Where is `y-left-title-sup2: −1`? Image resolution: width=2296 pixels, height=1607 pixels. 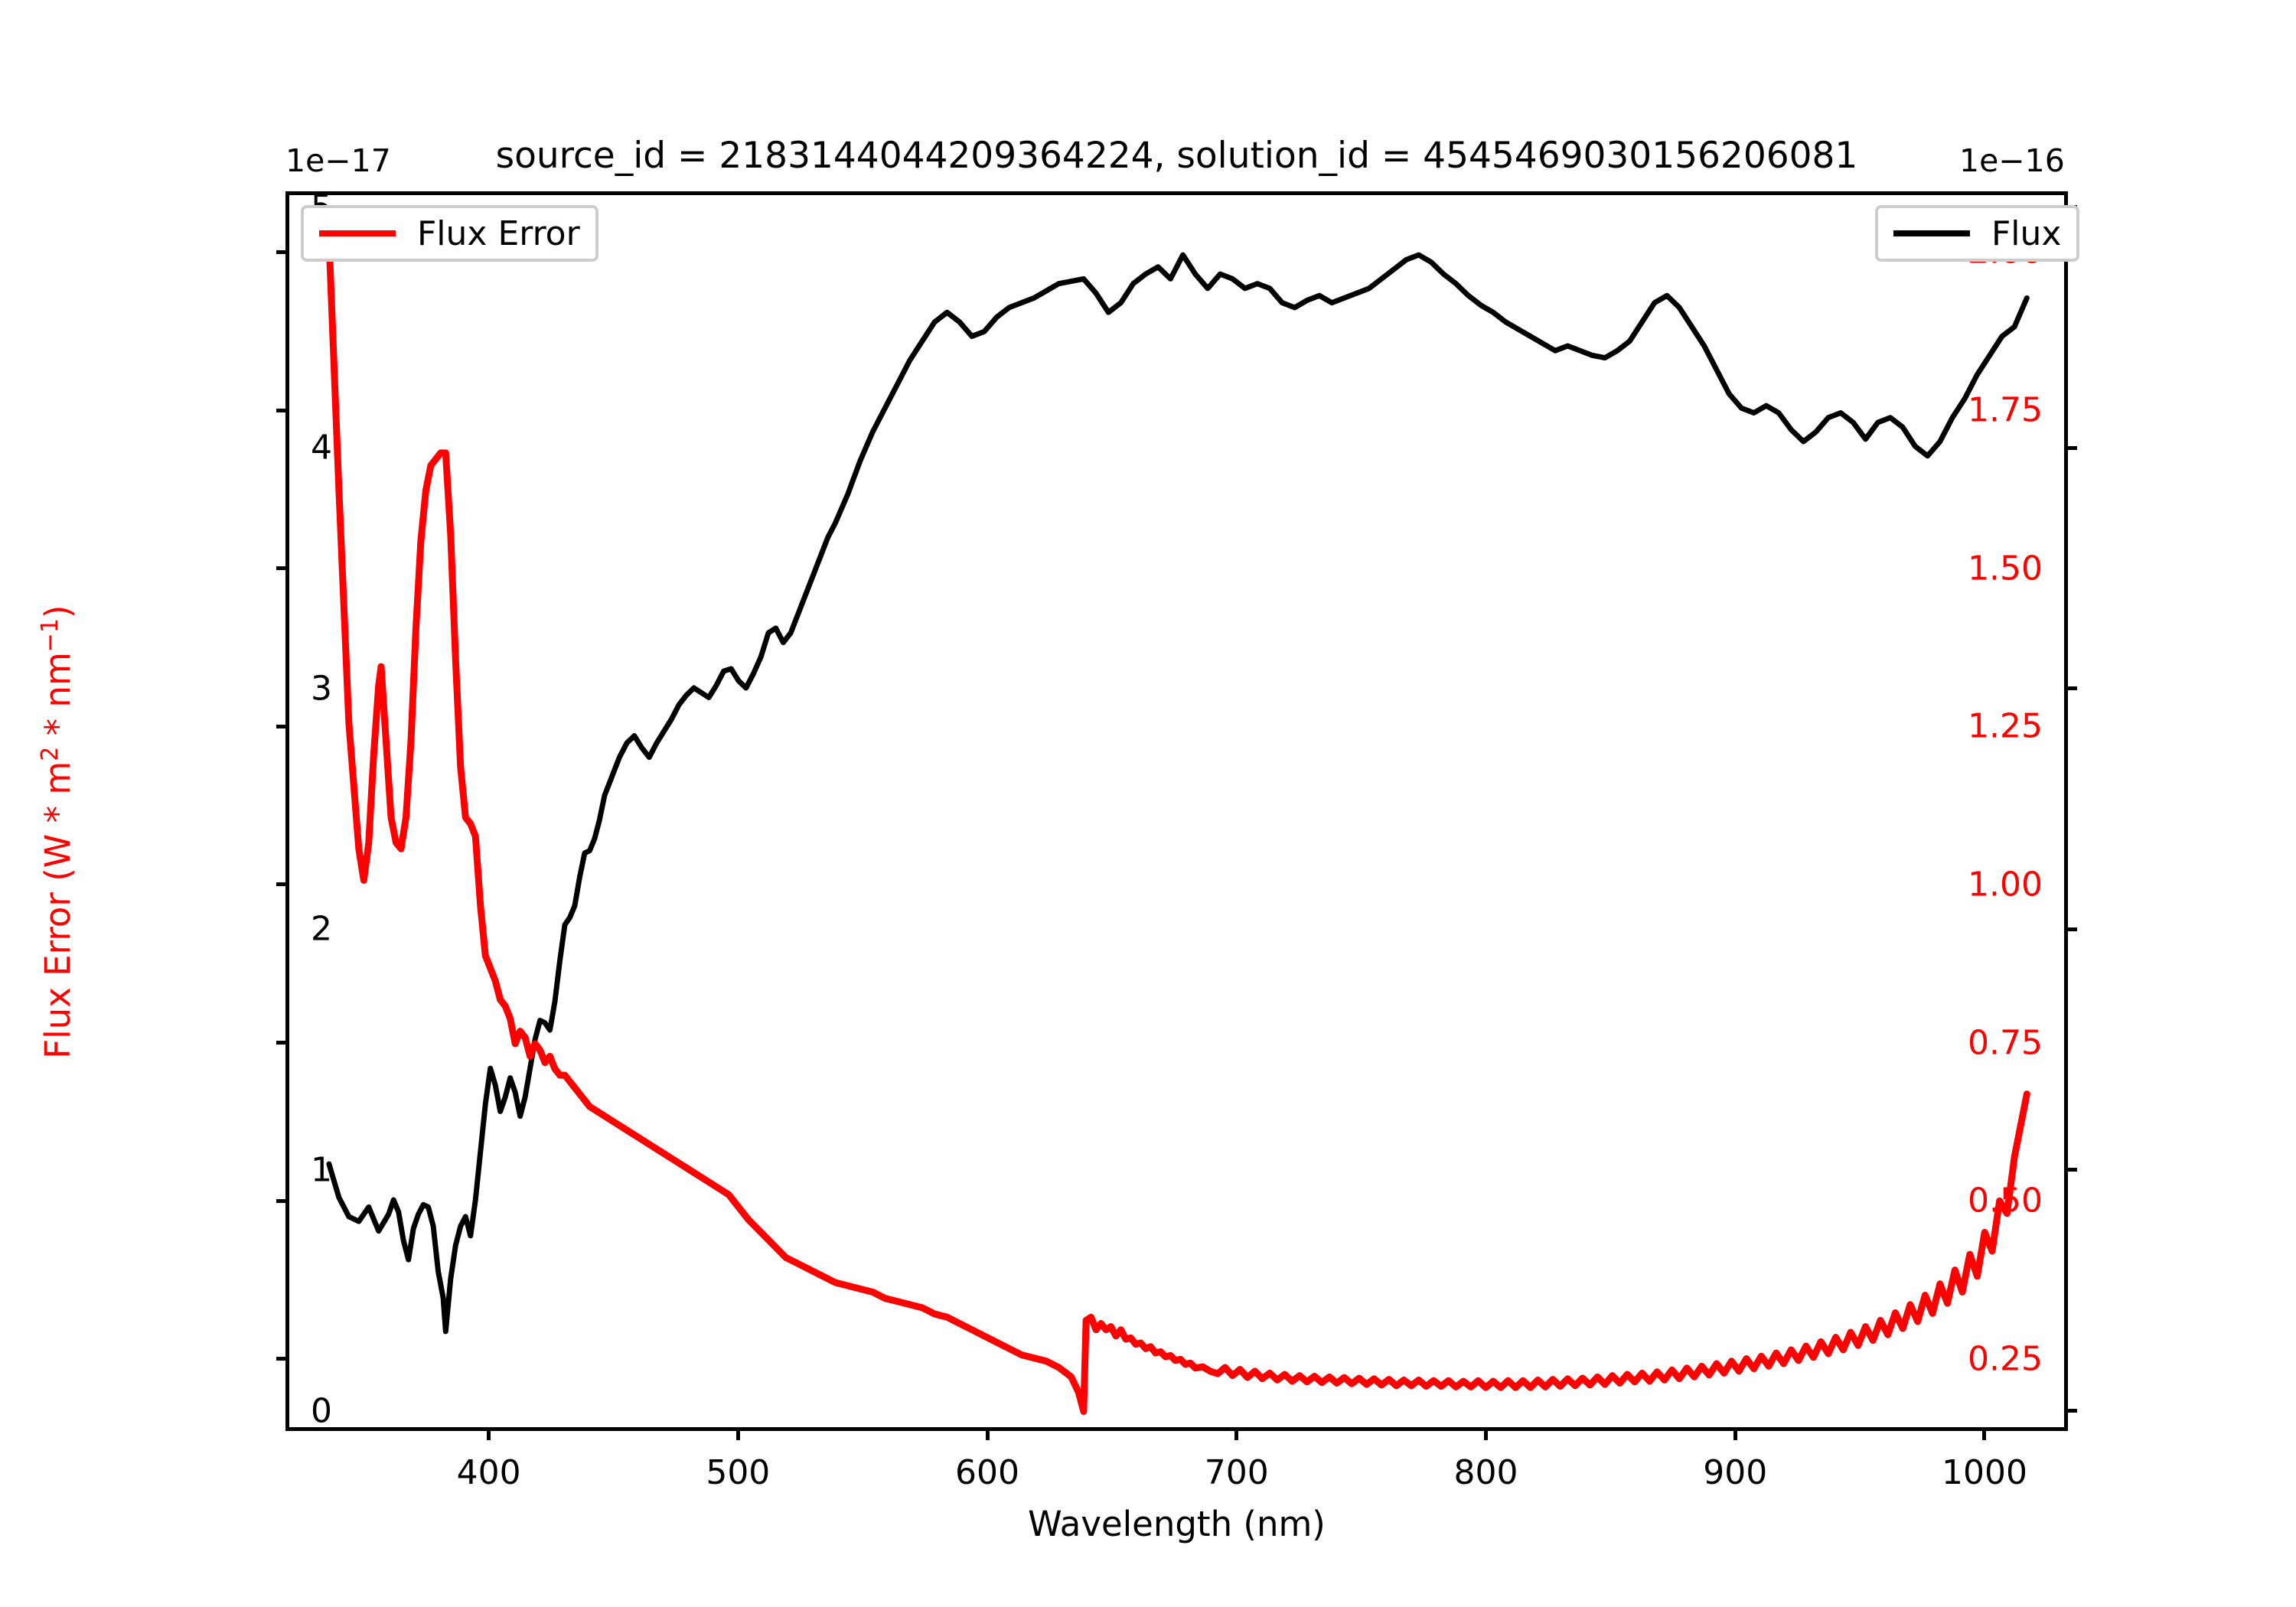 y-left-title-sup2: −1 is located at coordinates (50, 635).